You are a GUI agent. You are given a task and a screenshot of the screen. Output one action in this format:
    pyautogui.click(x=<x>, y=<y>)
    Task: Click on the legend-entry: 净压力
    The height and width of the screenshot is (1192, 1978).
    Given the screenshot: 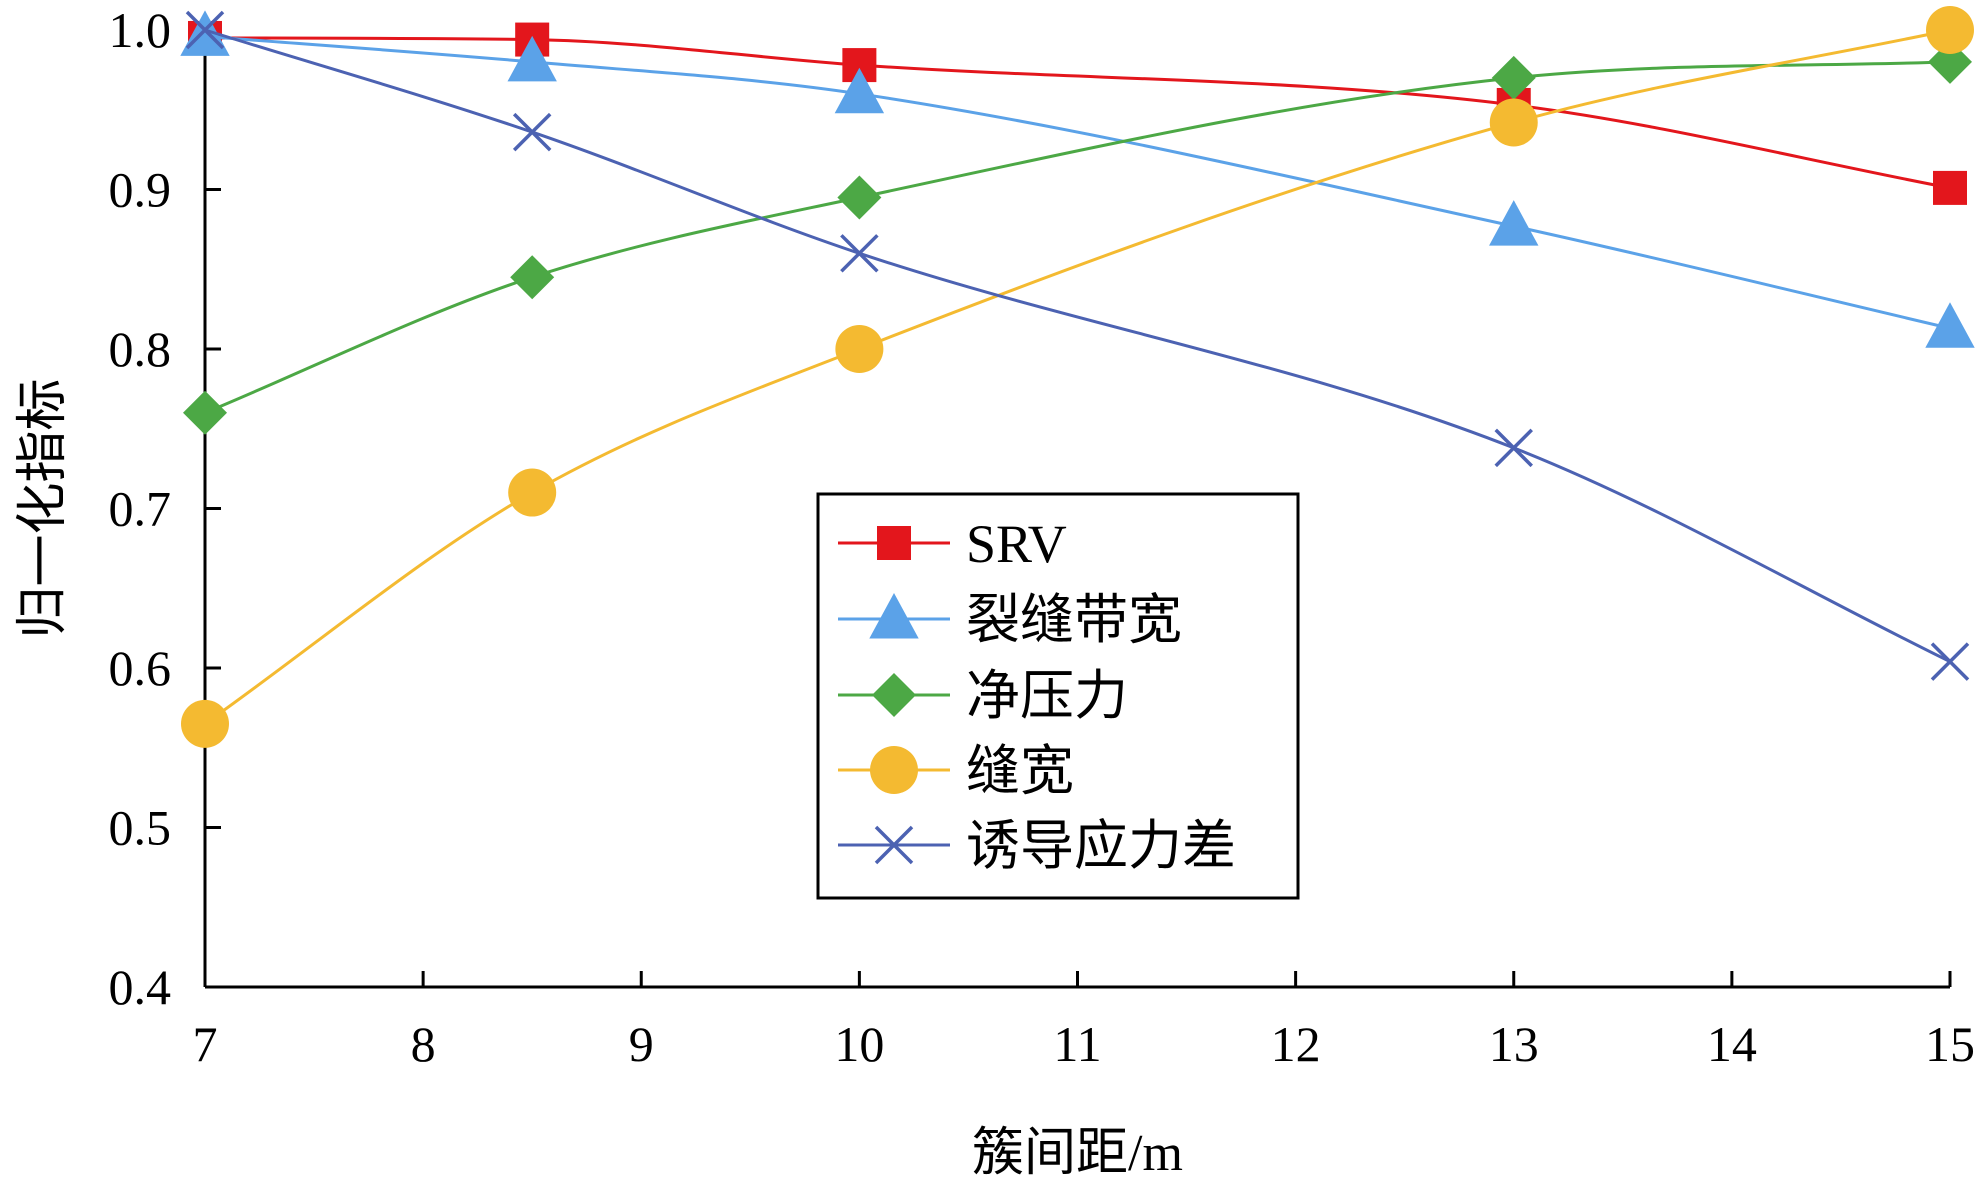 What is the action you would take?
    pyautogui.click(x=983, y=696)
    